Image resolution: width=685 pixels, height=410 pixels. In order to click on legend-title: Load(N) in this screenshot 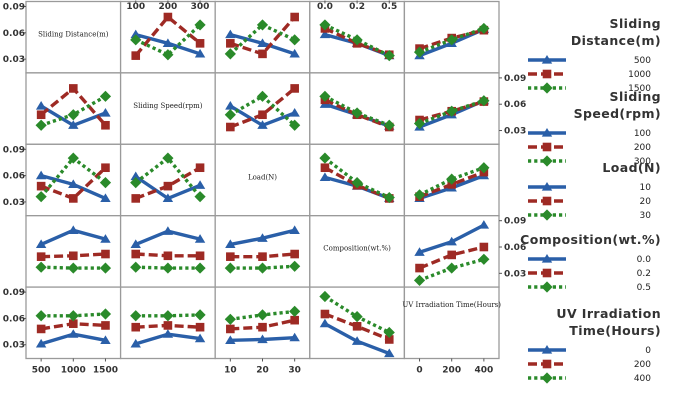, I will do `click(631, 167)`.